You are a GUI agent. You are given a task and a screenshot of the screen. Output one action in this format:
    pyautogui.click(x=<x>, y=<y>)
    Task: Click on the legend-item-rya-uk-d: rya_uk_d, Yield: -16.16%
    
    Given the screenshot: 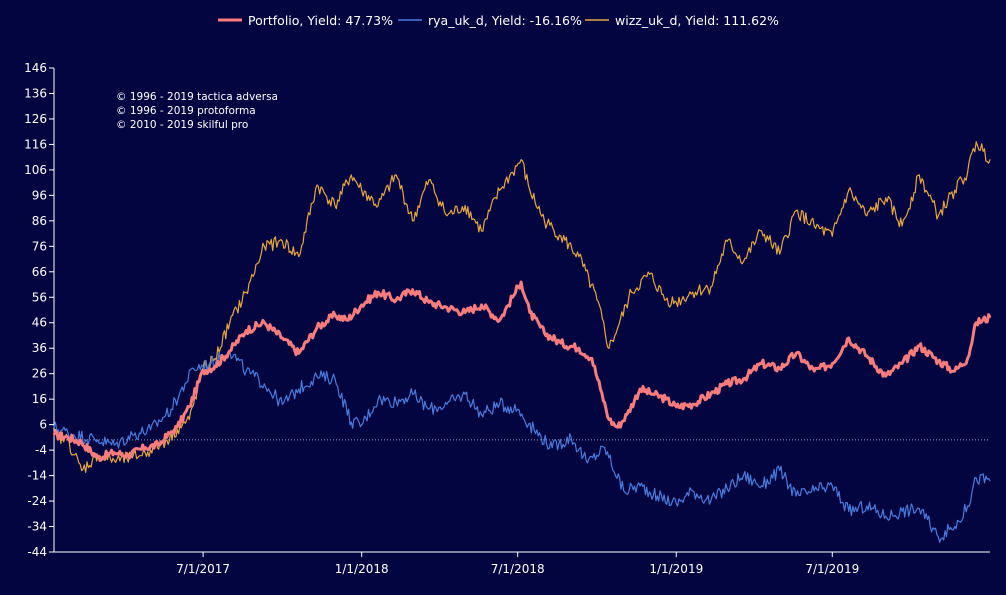 What is the action you would take?
    pyautogui.click(x=490, y=20)
    